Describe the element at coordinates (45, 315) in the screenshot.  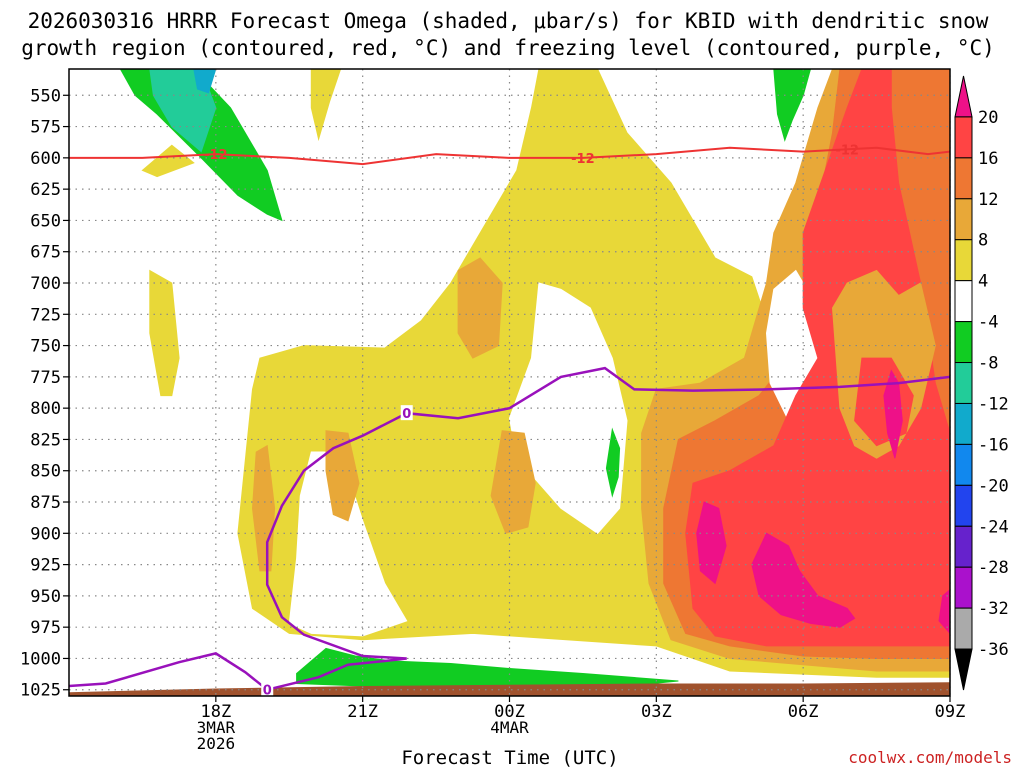
I see `y-tick-label-725: 725` at that location.